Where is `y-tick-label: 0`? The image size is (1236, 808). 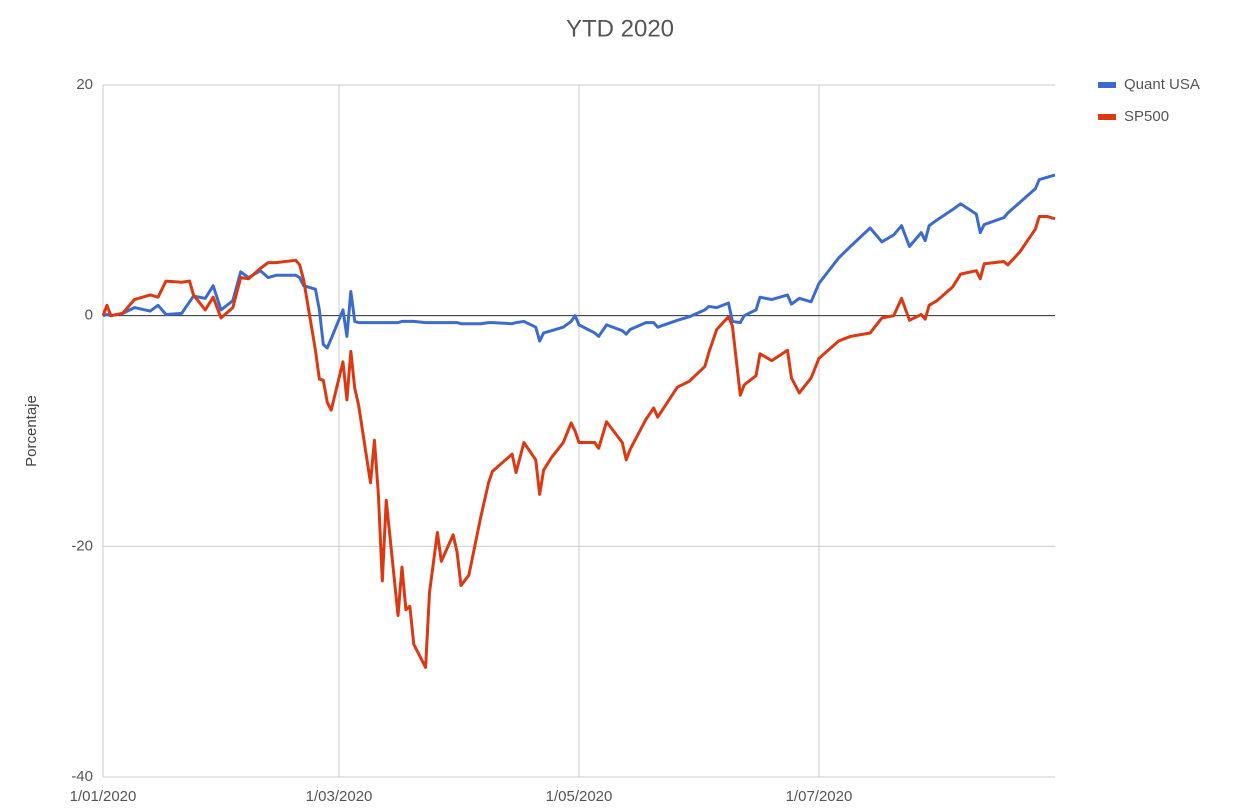
y-tick-label: 0 is located at coordinates (89, 315).